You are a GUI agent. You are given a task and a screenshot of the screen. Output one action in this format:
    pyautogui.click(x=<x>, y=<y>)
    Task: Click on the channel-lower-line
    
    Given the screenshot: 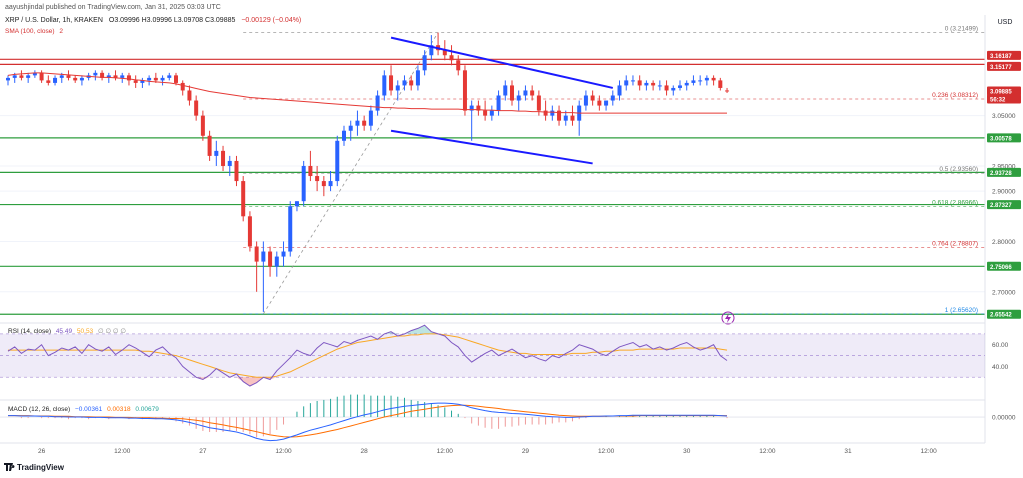 What is the action you would take?
    pyautogui.click(x=491, y=147)
    